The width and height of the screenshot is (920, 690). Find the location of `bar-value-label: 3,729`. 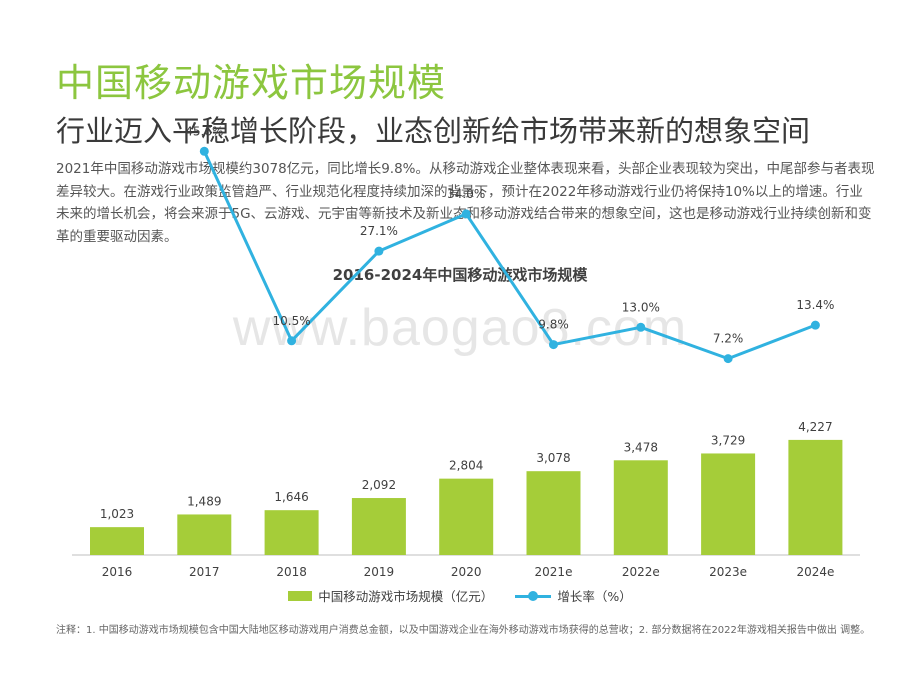

bar-value-label: 3,729 is located at coordinates (728, 440).